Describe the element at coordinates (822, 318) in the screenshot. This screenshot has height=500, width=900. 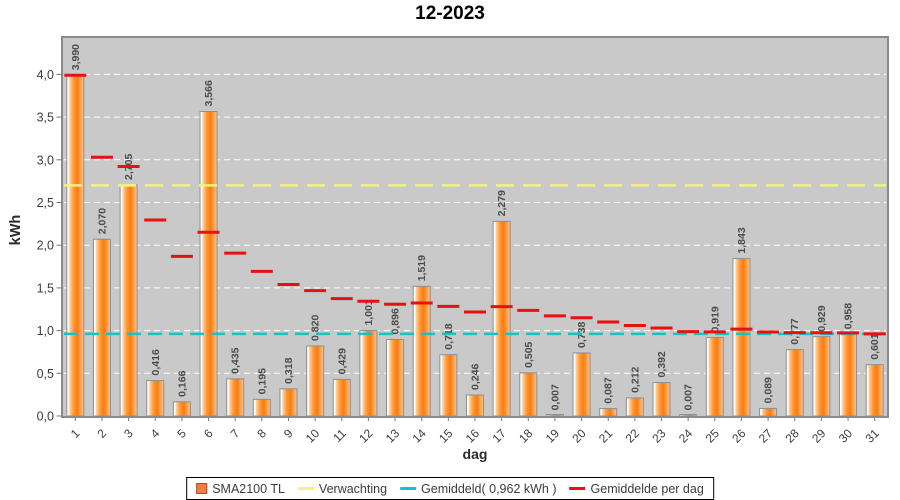
I see `bar-value-label: 0,929` at that location.